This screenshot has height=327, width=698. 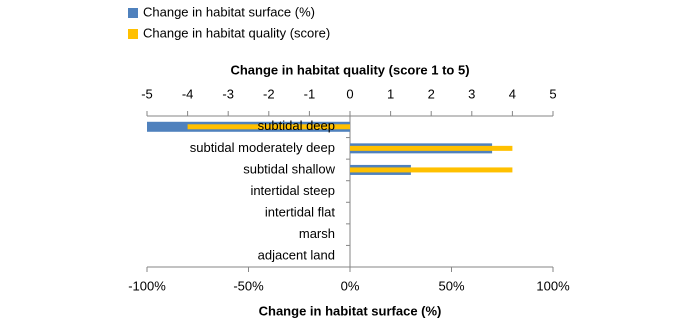 What do you see at coordinates (269, 93) in the screenshot?
I see `x2-tick-label: -2` at bounding box center [269, 93].